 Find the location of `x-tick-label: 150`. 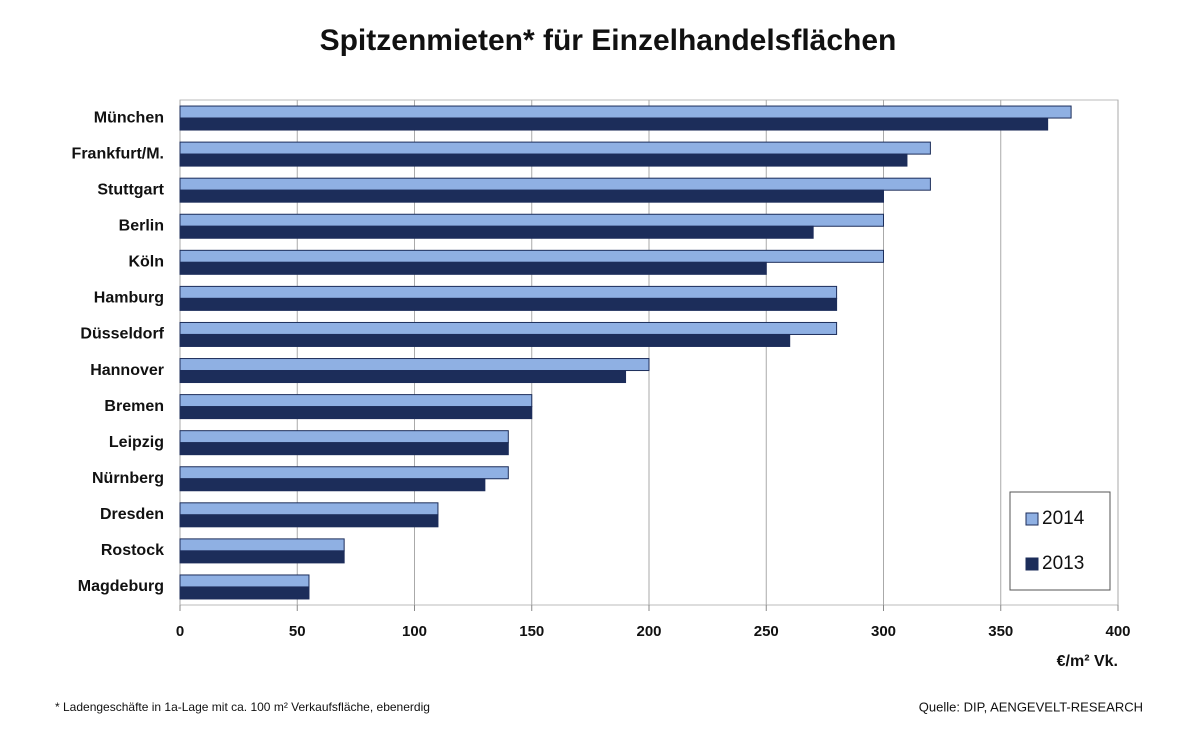

x-tick-label: 150 is located at coordinates (531, 631).